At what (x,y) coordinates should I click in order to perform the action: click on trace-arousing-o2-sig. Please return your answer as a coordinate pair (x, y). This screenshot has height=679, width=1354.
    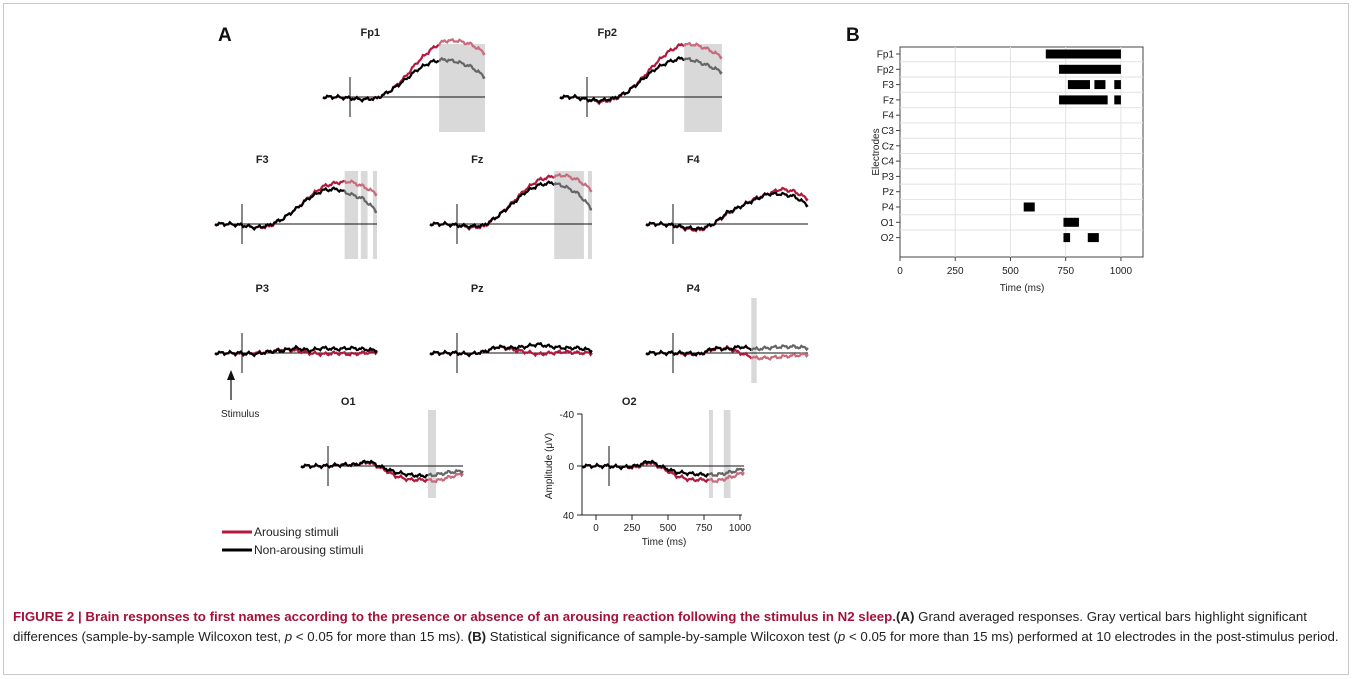
    Looking at the image, I should click on (726, 477).